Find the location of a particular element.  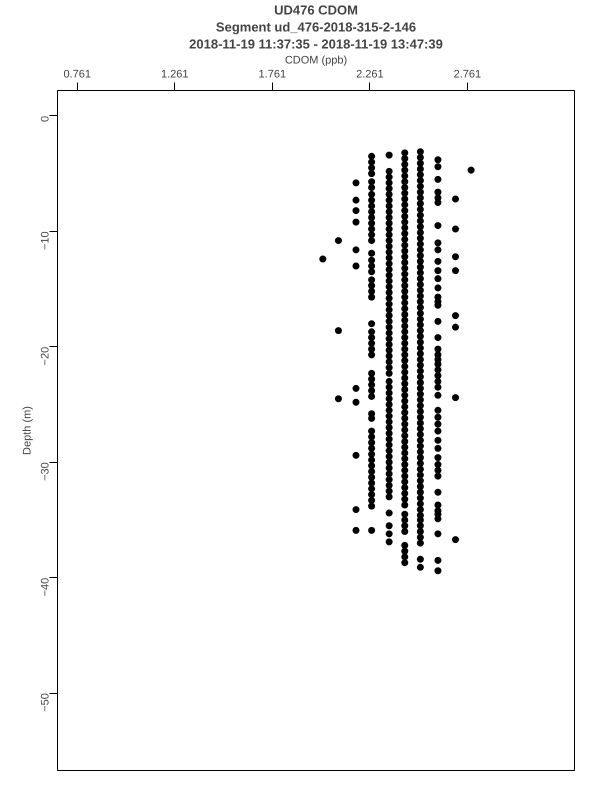

y-tick-label: −30 is located at coordinates (46, 471).